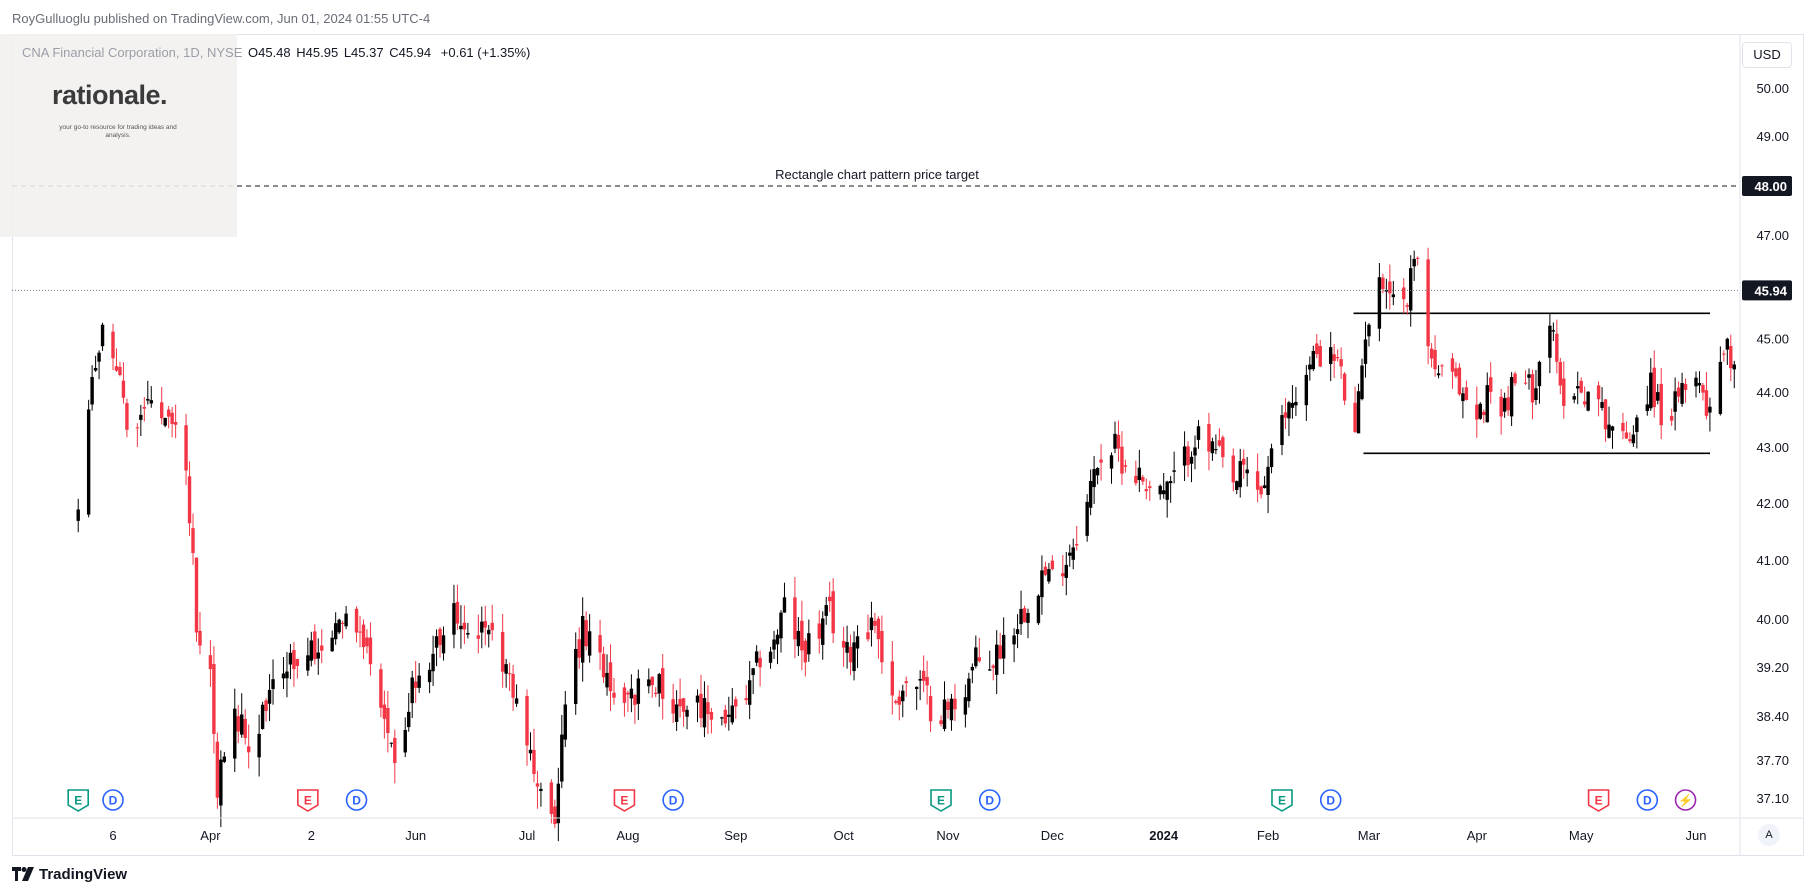 This screenshot has height=896, width=1815. I want to click on currency-button: USD, so click(1767, 55).